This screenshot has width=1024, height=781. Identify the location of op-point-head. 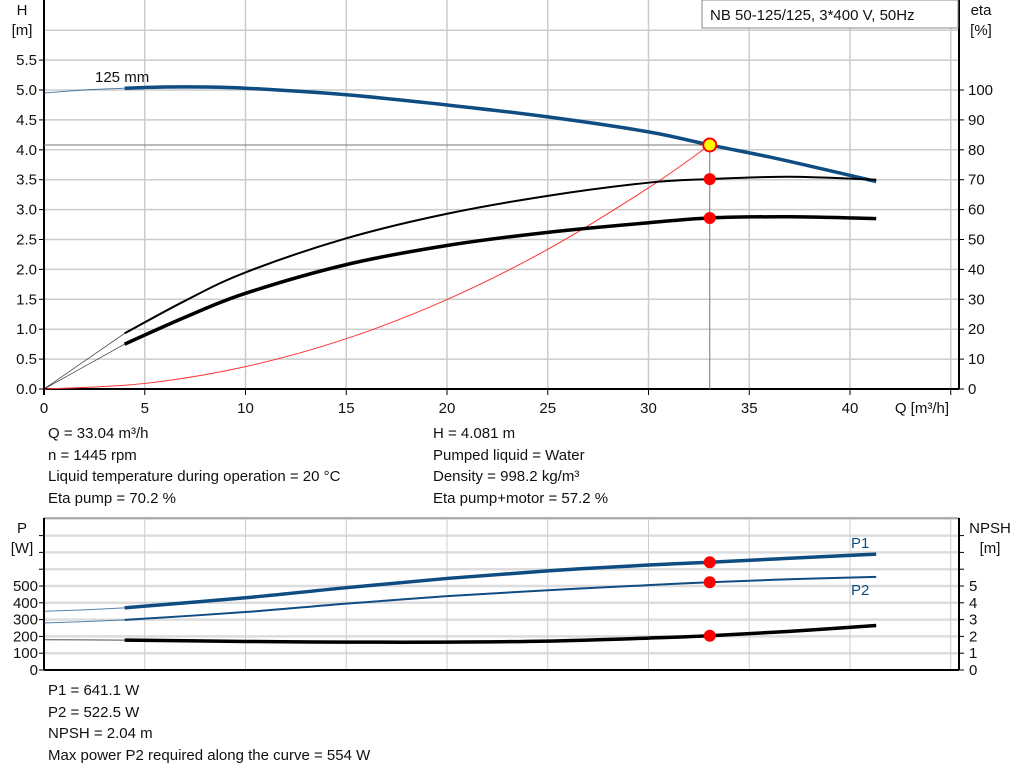
(710, 145).